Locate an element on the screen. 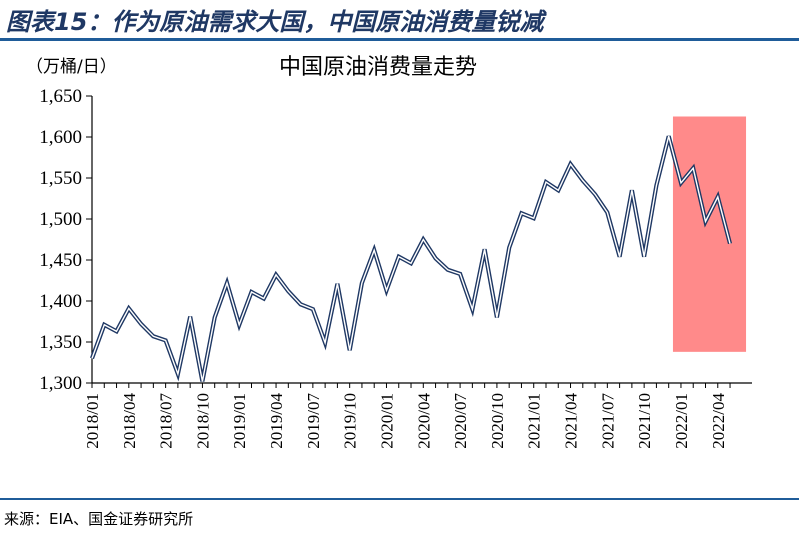 Image resolution: width=799 pixels, height=538 pixels. x-tick-label: 2020/01 is located at coordinates (386, 421).